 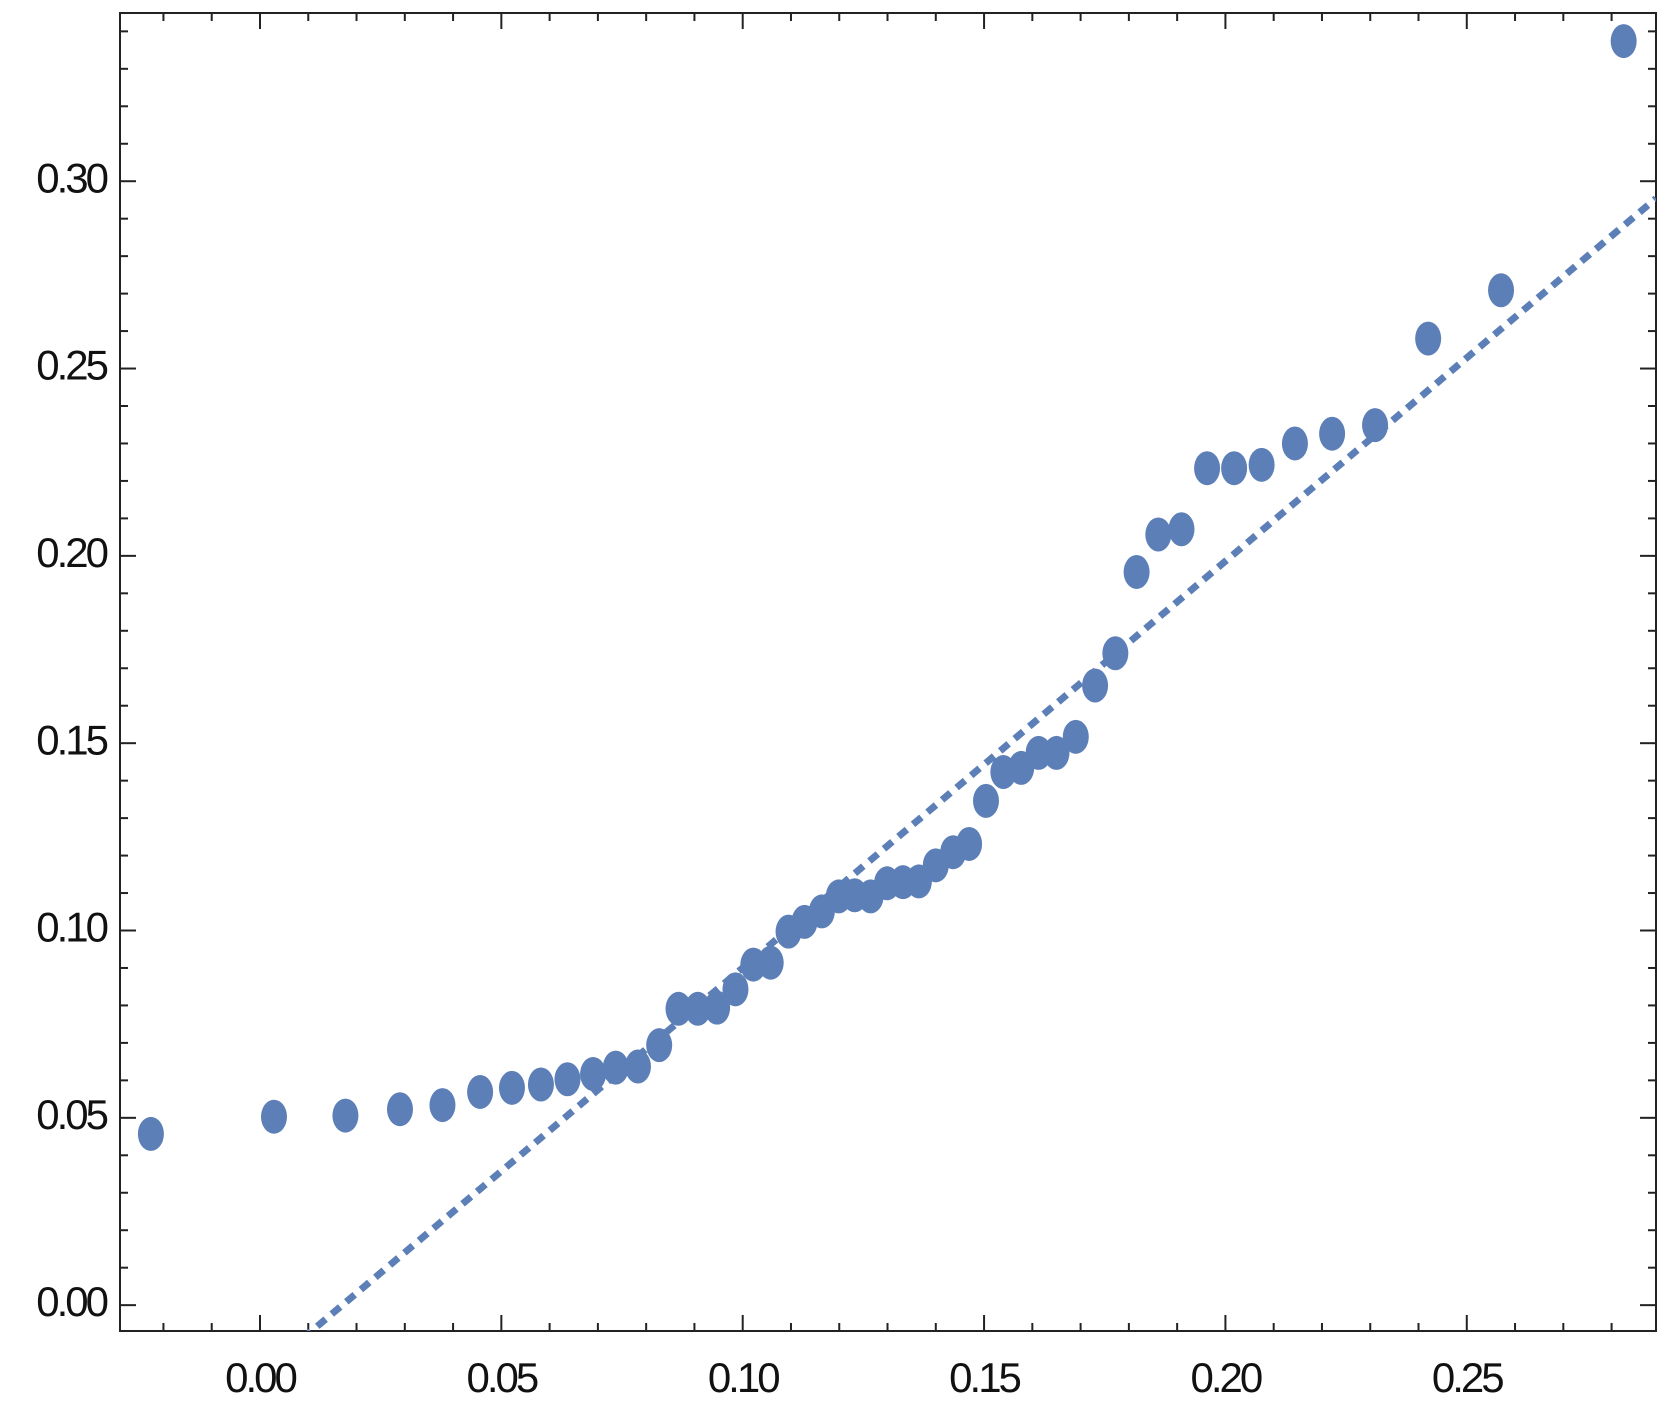 I want to click on y-tick-label: 0.15, so click(x=71, y=739).